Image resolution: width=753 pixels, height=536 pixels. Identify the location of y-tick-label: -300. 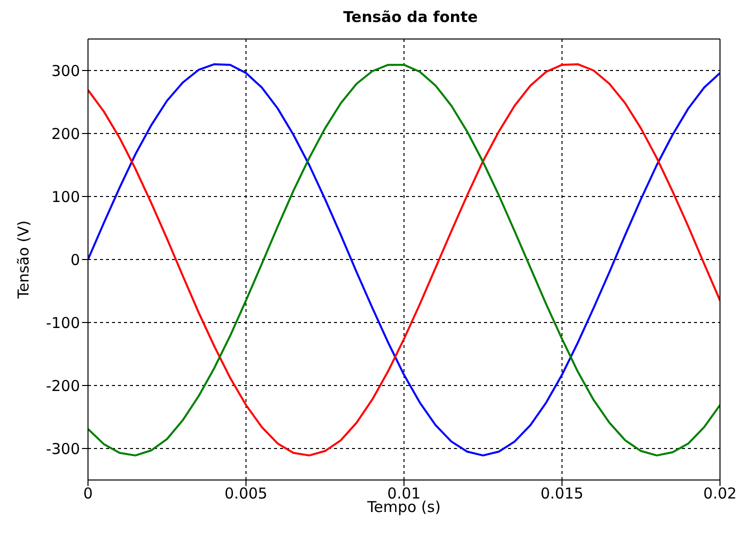
(63, 449).